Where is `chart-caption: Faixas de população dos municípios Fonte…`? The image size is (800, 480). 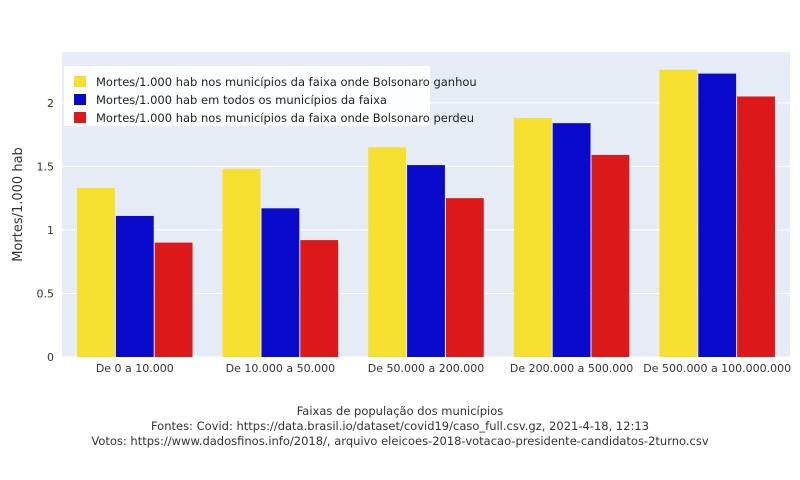 chart-caption: Faixas de população dos municípios Fonte… is located at coordinates (400, 426).